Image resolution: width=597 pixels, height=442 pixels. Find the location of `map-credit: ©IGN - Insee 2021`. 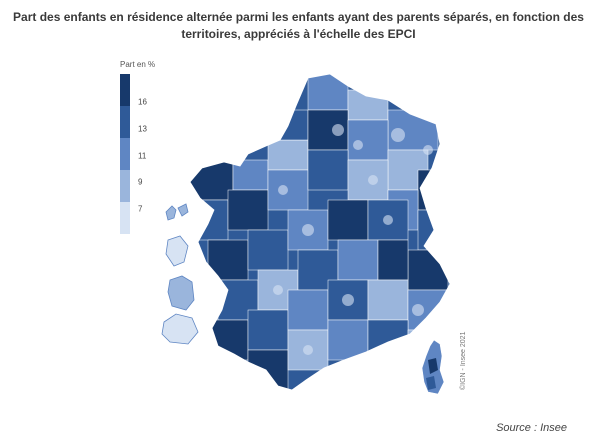

map-credit: ©IGN - Insee 2021 is located at coordinates (463, 360).